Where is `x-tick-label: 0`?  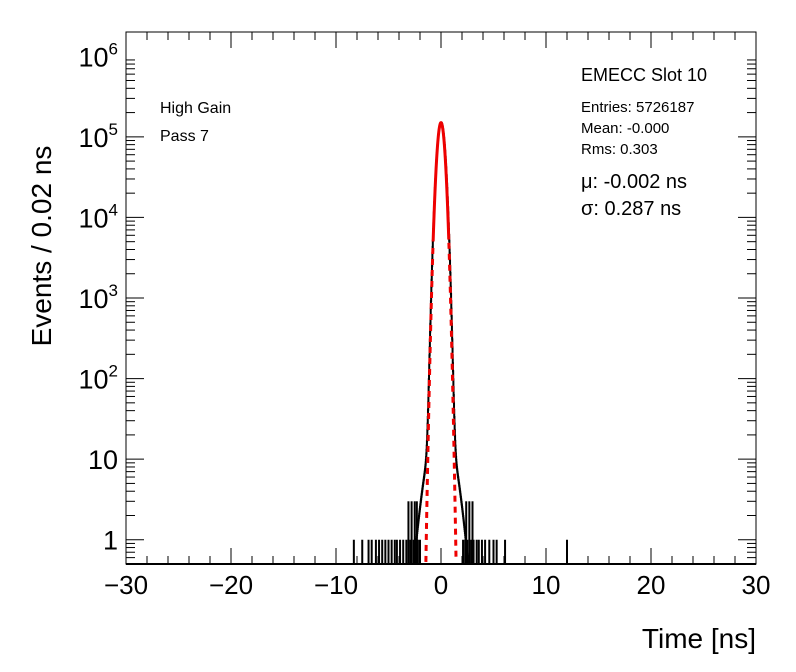 x-tick-label: 0 is located at coordinates (441, 585).